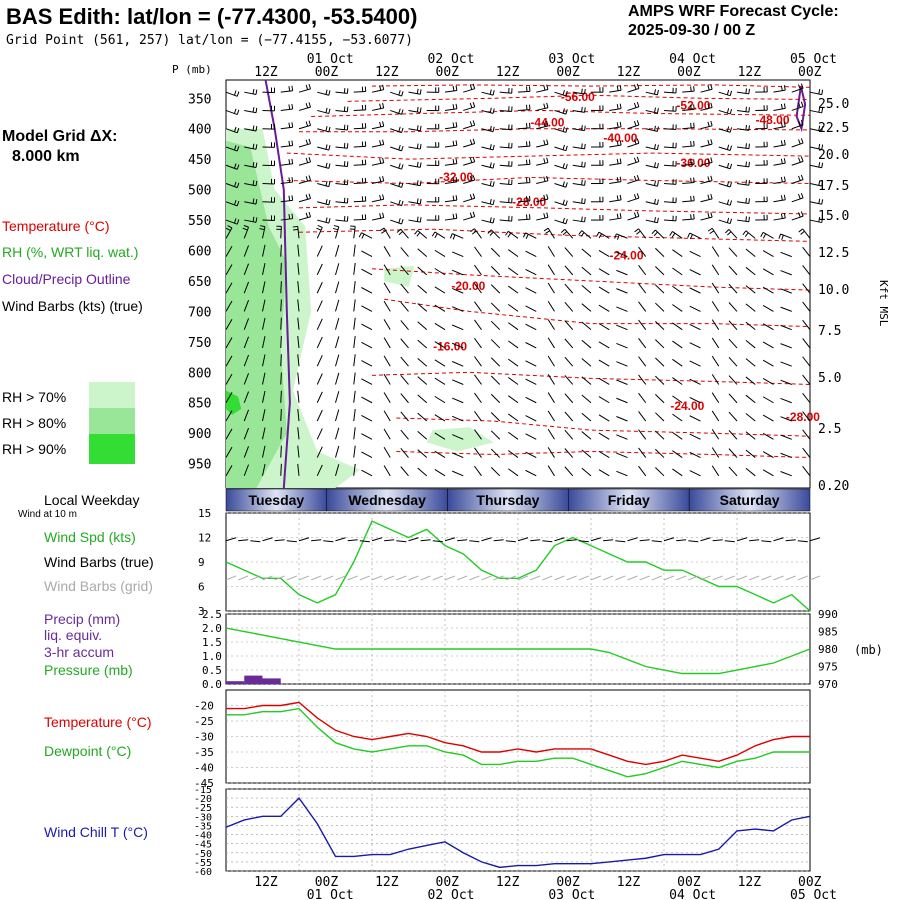 Image resolution: width=900 pixels, height=900 pixels. I want to click on temp-contour-label: -44.00, so click(547, 123).